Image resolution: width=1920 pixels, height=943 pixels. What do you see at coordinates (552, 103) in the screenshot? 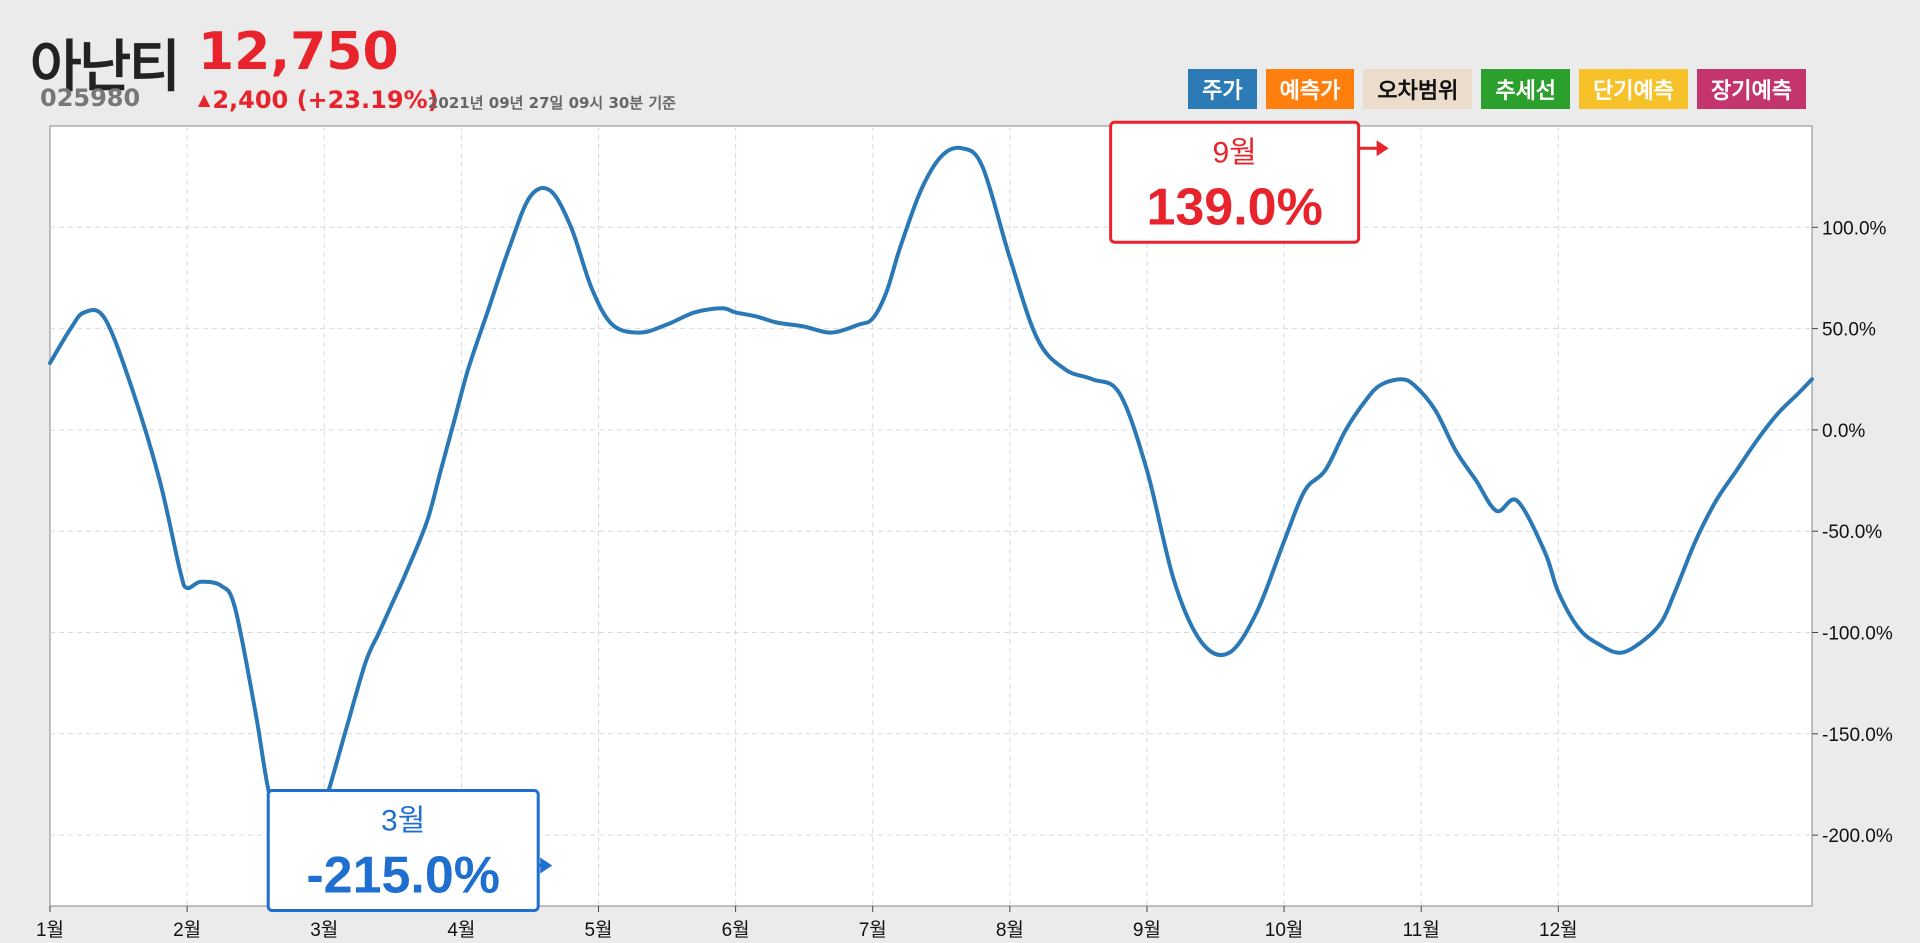
I see `timestamp: 2021년 09년 27일 09시 30분 기준` at bounding box center [552, 103].